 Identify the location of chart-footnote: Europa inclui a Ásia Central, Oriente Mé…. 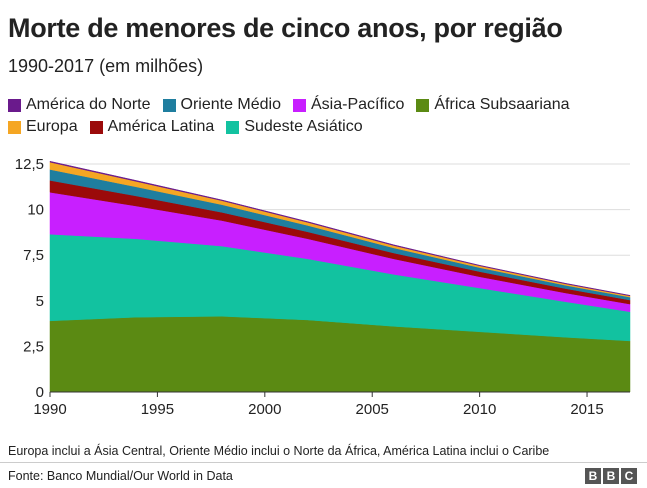
(279, 451).